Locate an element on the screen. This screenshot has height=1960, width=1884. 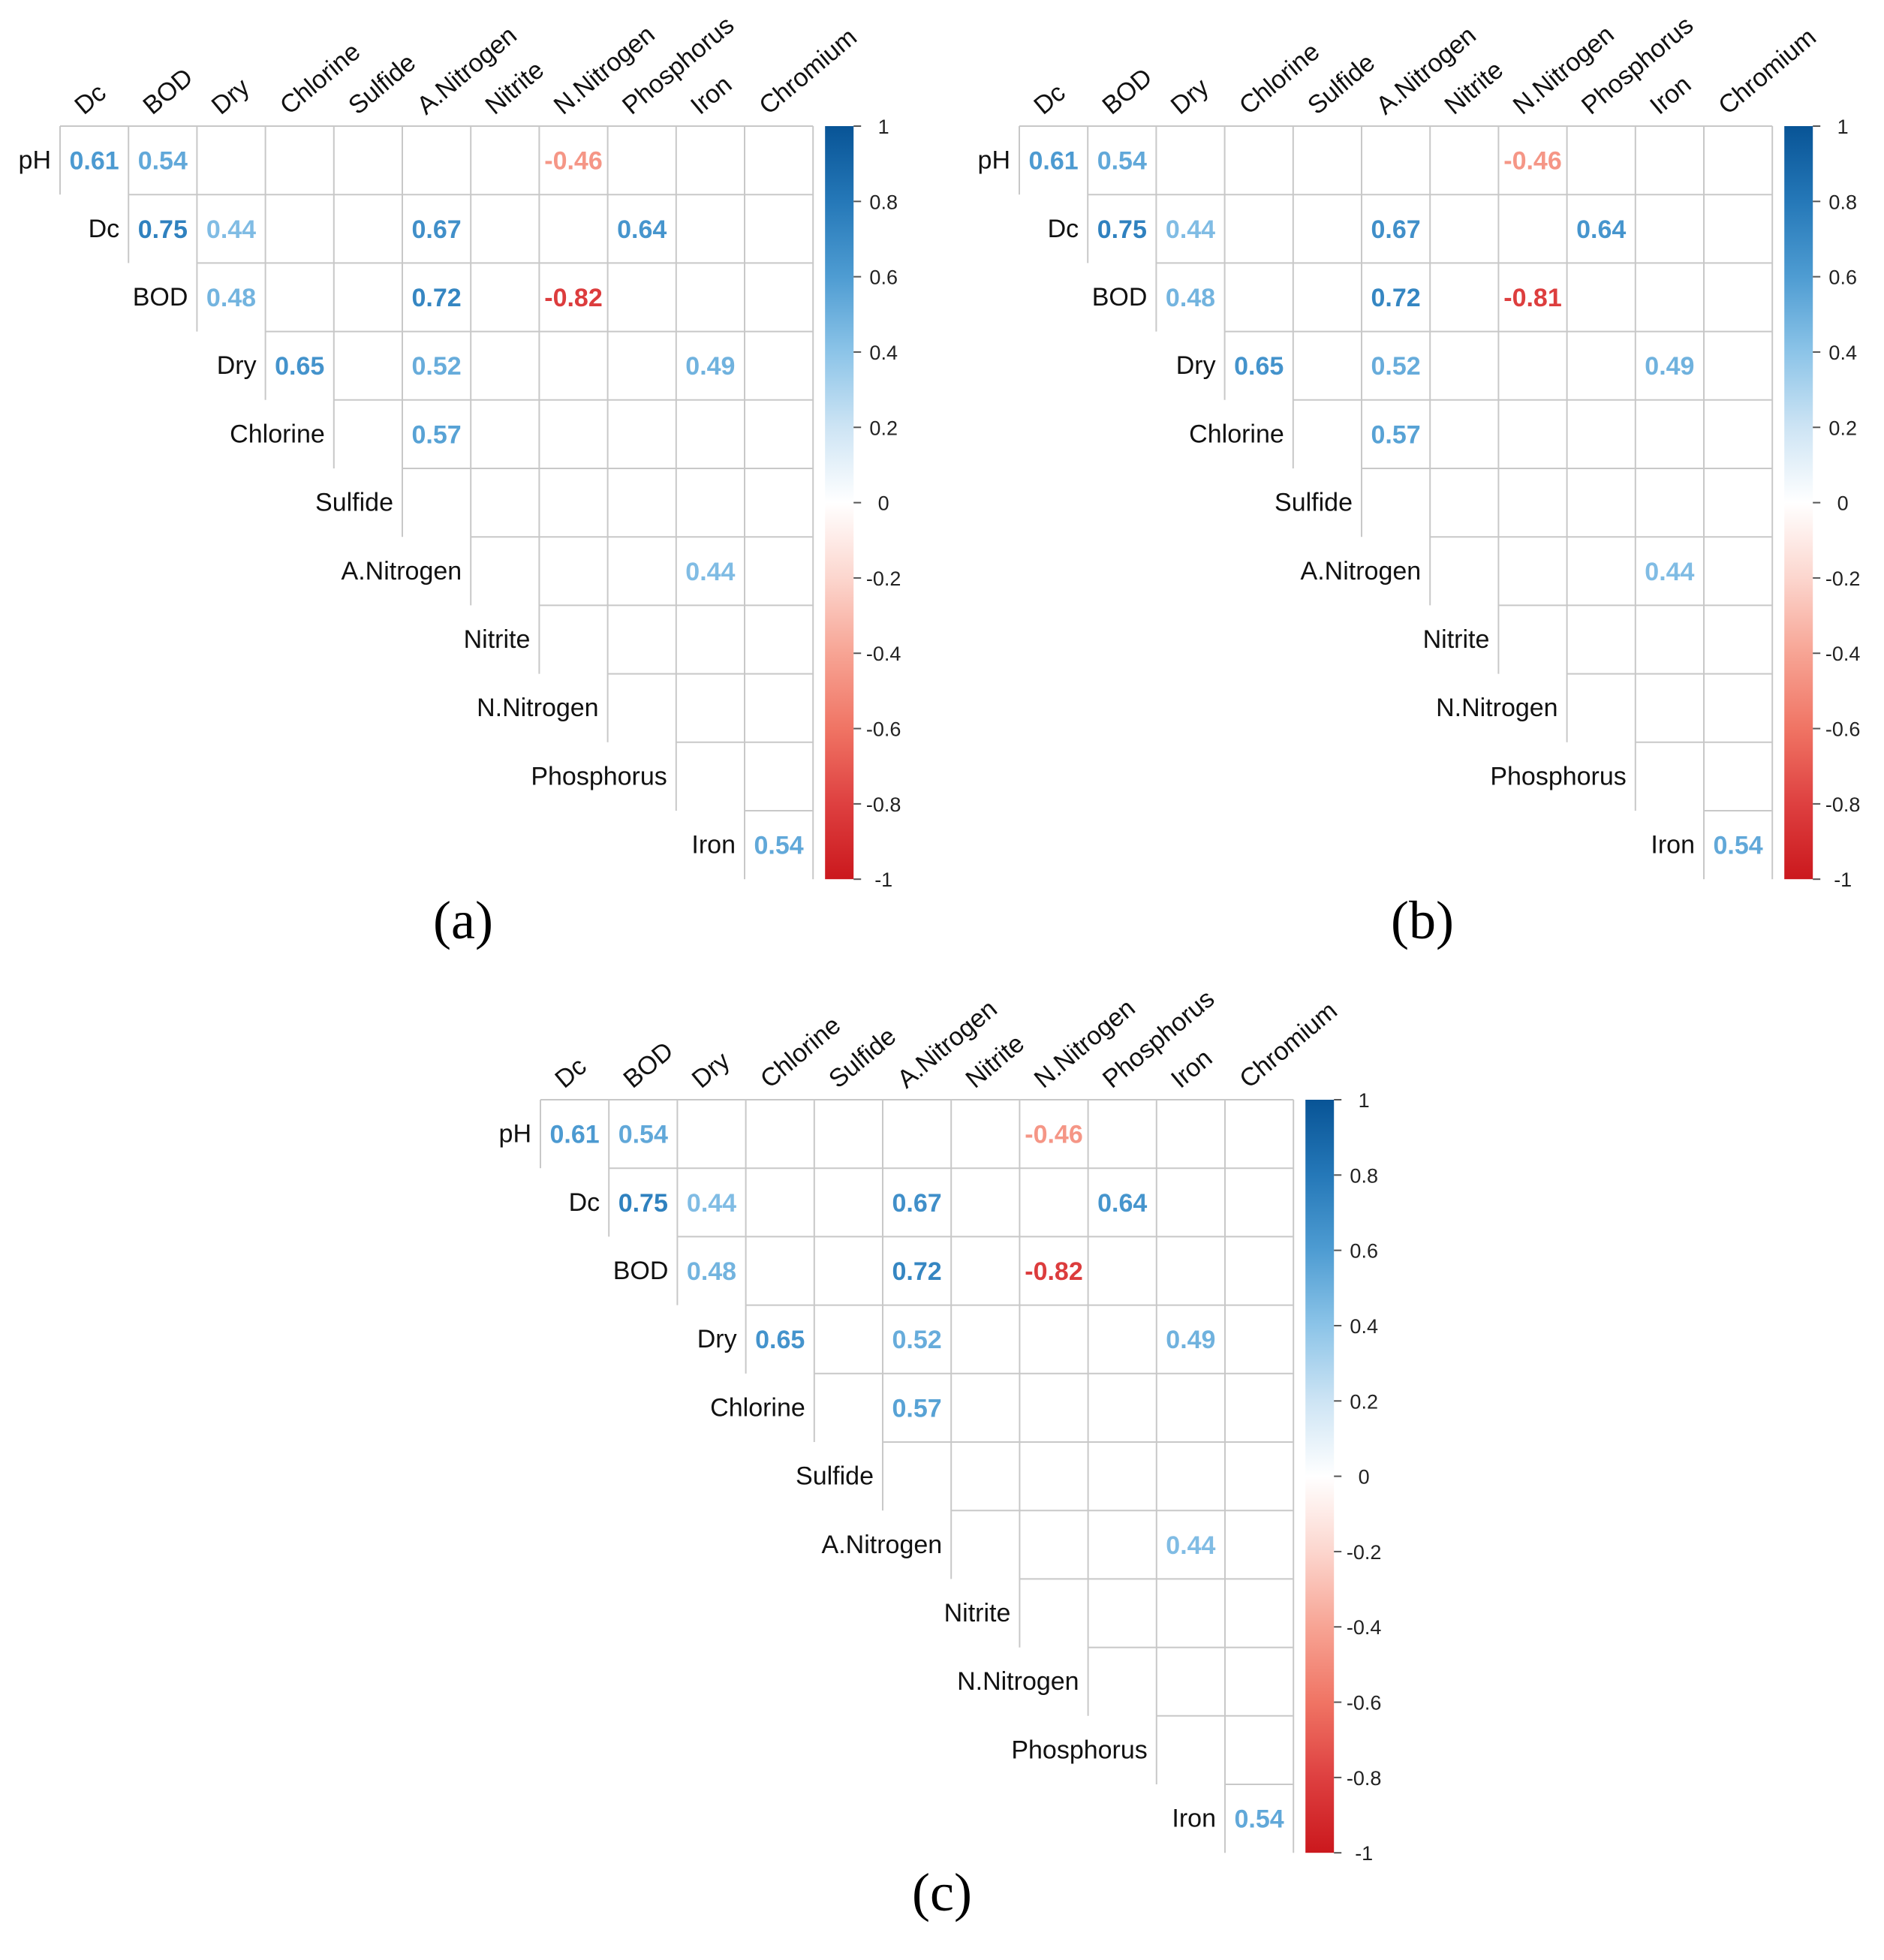
panel-label: (b) is located at coordinates (1422, 920).